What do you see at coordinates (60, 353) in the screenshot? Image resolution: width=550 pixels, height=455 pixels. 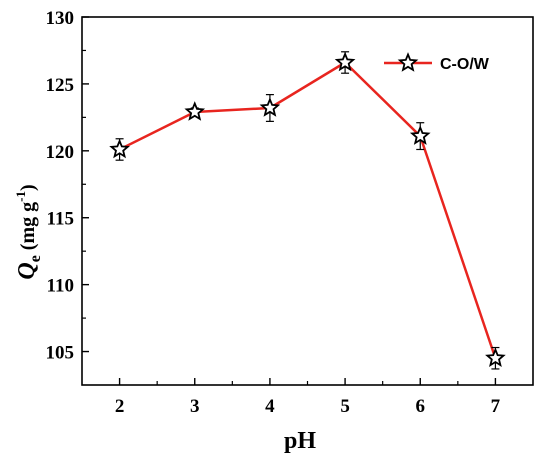 I see `y-tick-label: 105` at bounding box center [60, 353].